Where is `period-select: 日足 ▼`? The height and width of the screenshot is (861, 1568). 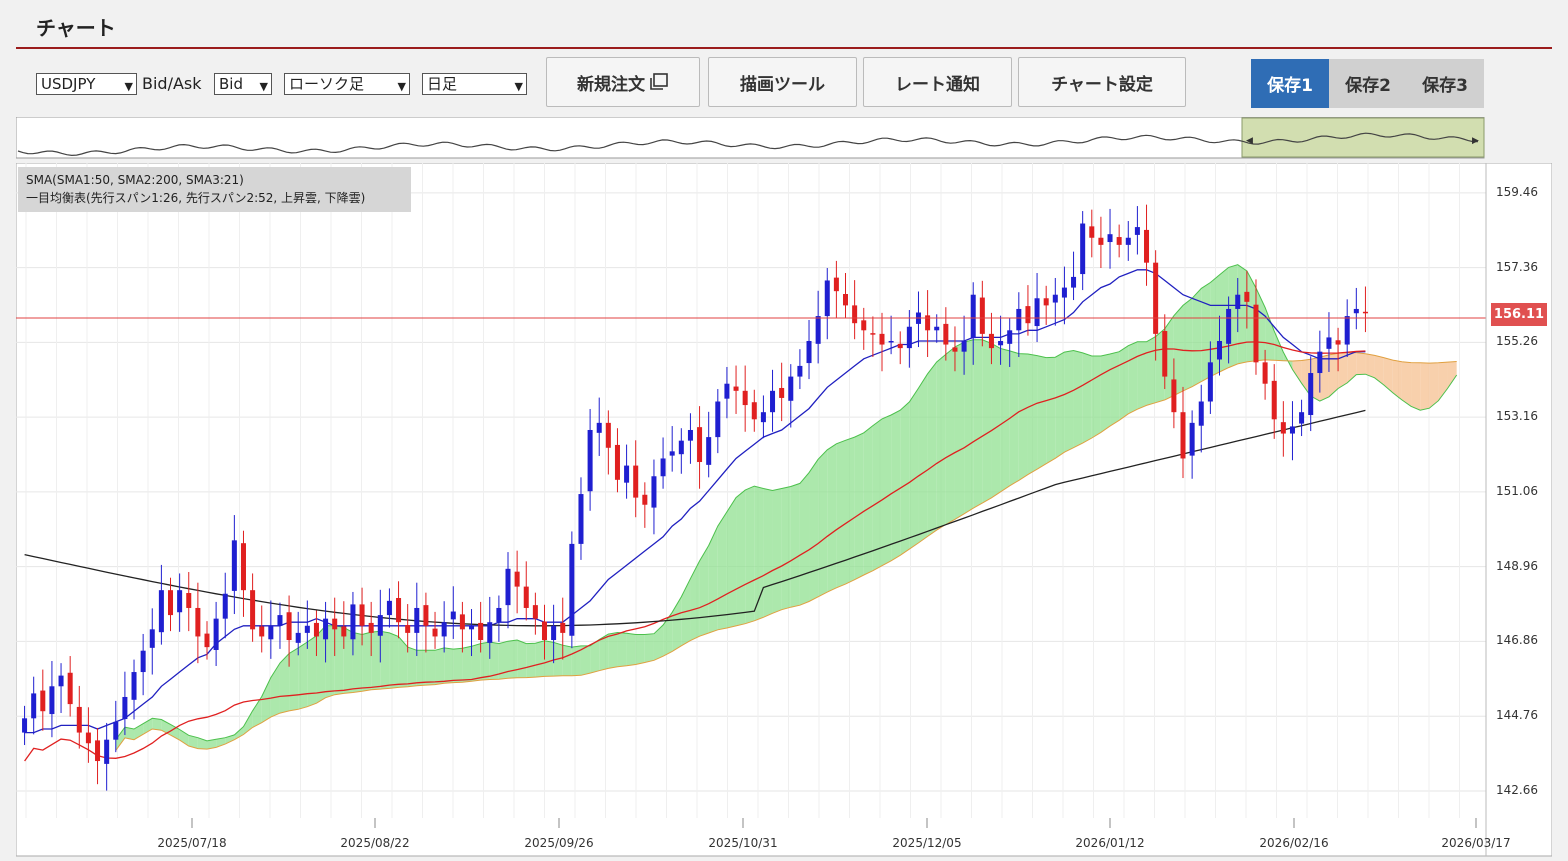
period-select: 日足 ▼ is located at coordinates (474, 84).